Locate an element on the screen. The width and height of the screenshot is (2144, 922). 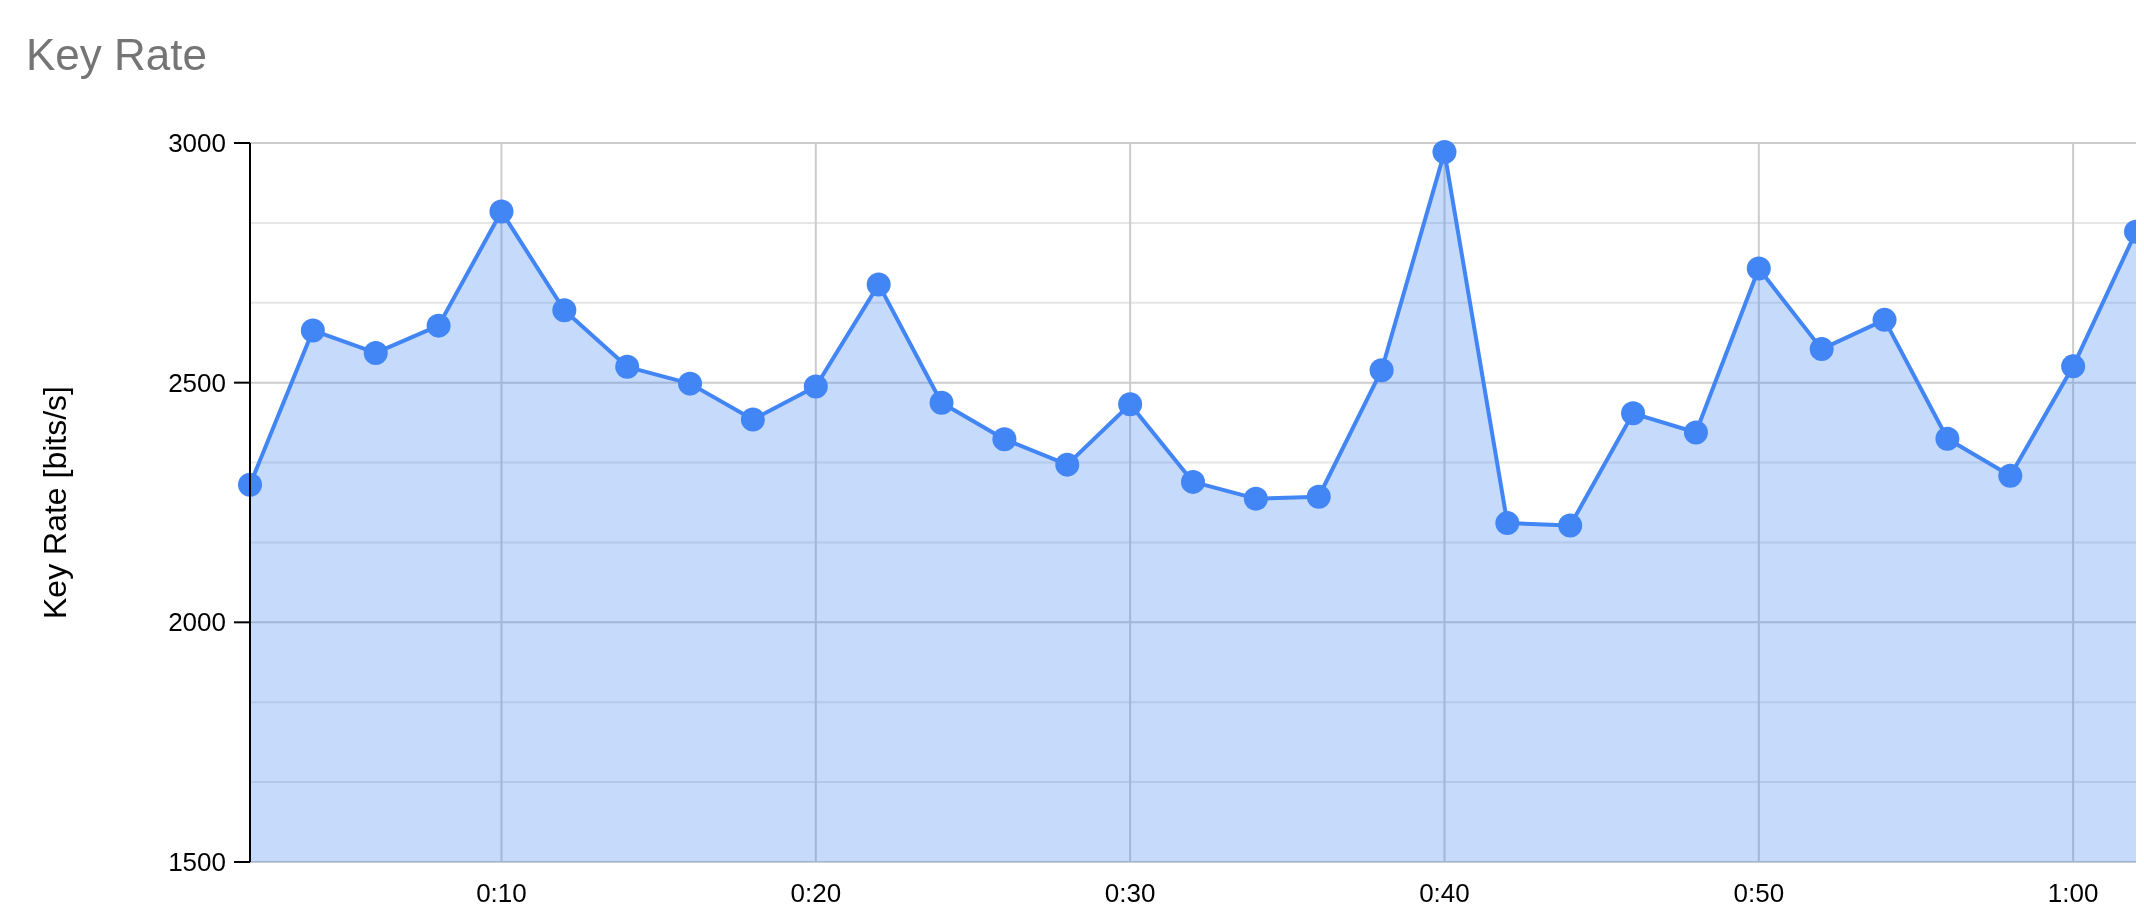
chart-title: Key Rate is located at coordinates (116, 54).